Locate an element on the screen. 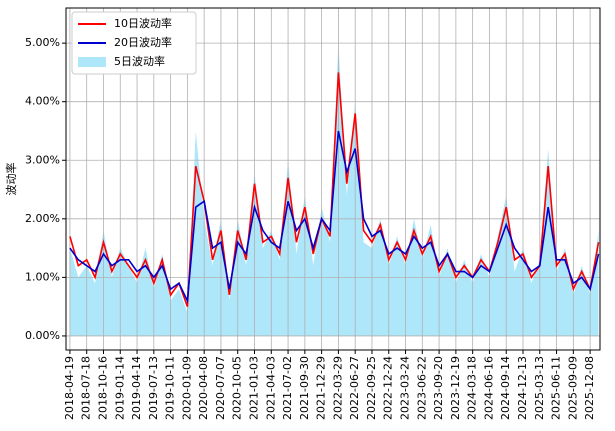 The width and height of the screenshot is (615, 431). x-tick-label: 2023-12-19 is located at coordinates (455, 388).